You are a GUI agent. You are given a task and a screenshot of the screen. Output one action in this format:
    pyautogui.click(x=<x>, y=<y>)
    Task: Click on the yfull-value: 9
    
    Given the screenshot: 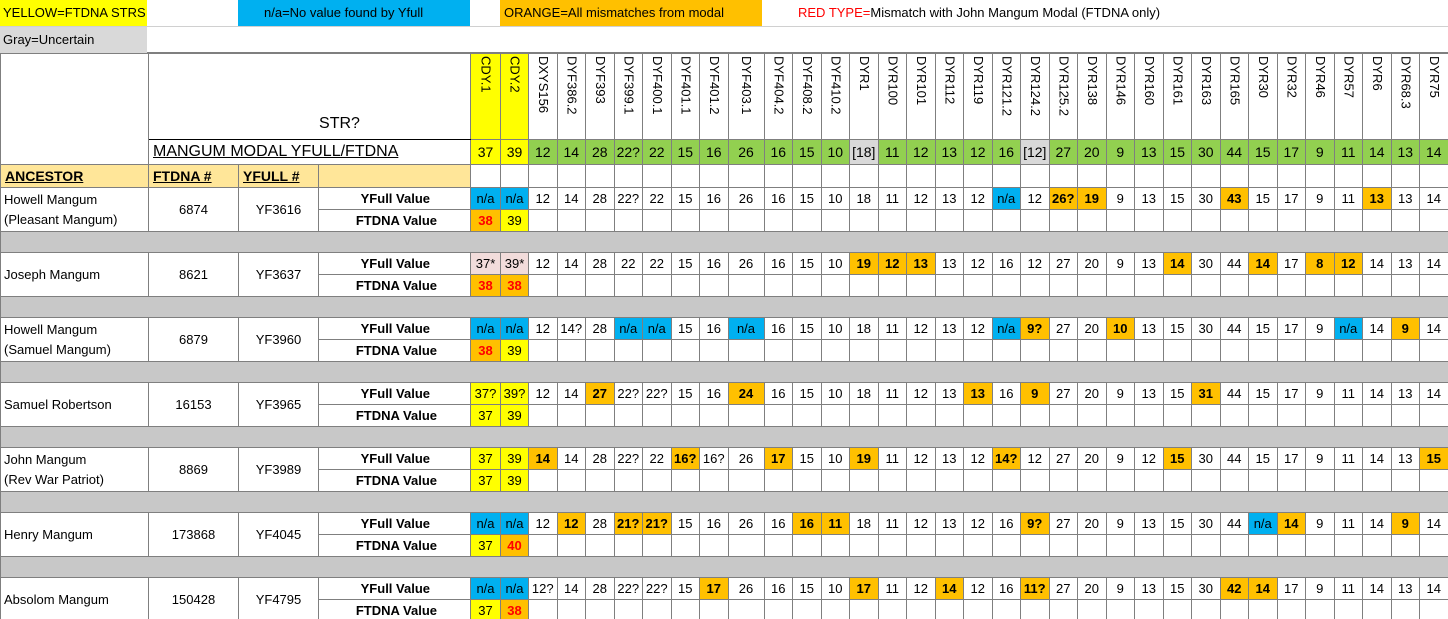 What is the action you would take?
    pyautogui.click(x=1405, y=523)
    